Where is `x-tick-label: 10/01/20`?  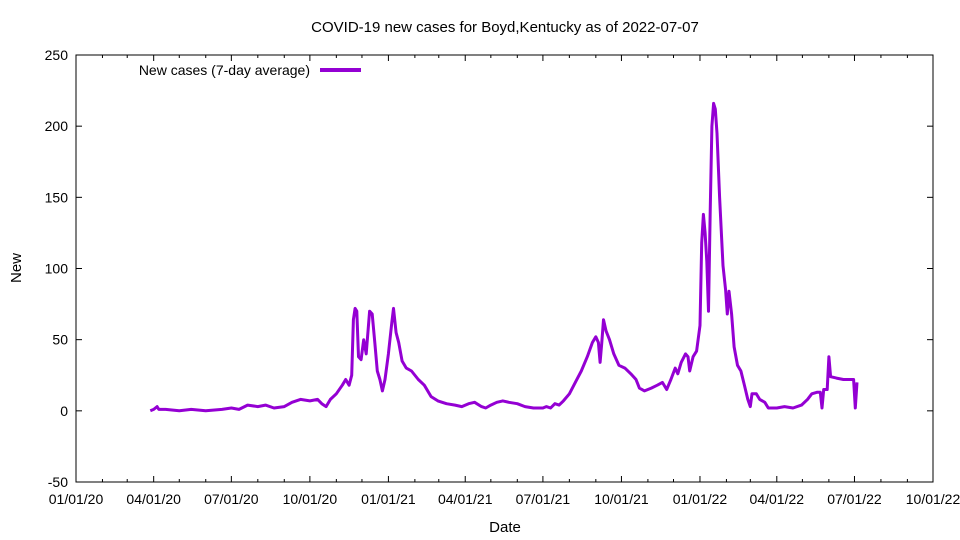
x-tick-label: 10/01/20 is located at coordinates (310, 499).